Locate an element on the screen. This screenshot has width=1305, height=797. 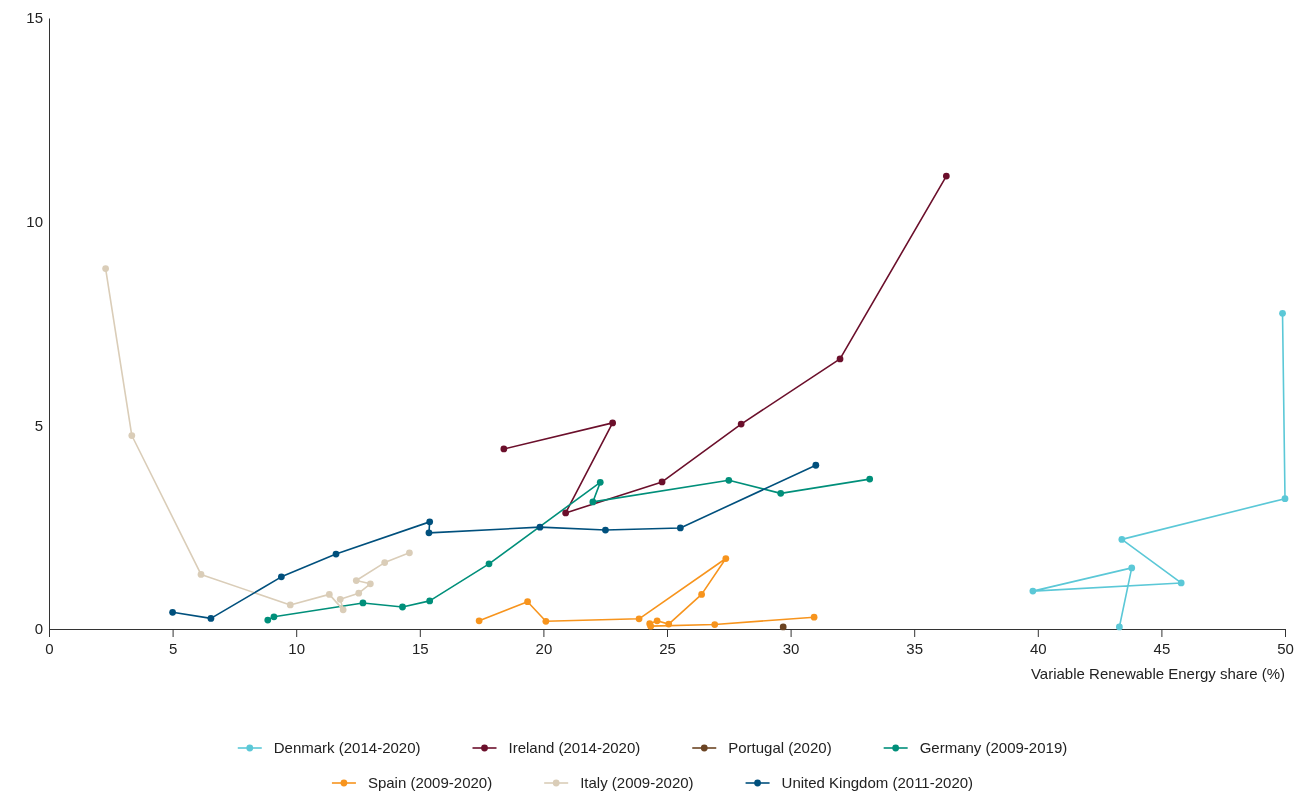
y-tick-label: 10 is located at coordinates (34, 221).